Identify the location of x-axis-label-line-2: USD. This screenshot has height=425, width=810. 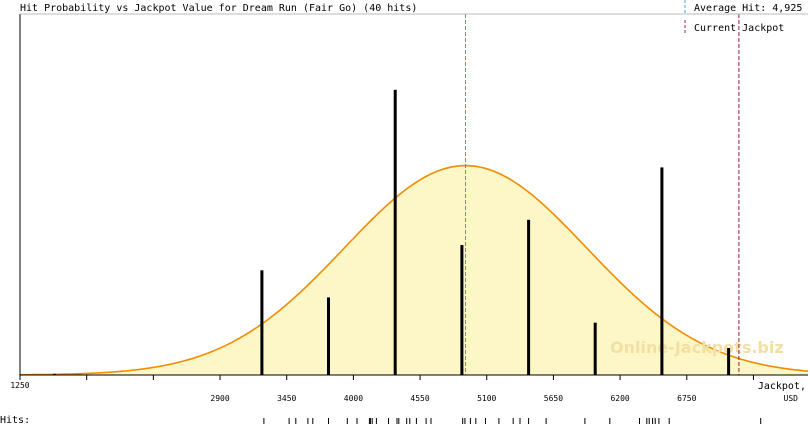
(791, 398).